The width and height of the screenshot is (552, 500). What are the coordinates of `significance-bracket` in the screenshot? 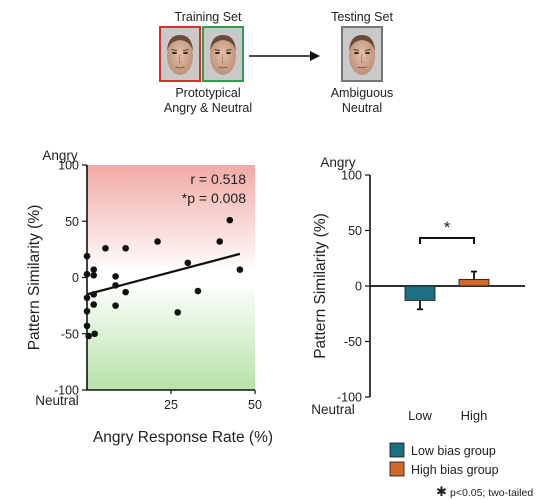 It's located at (447, 240).